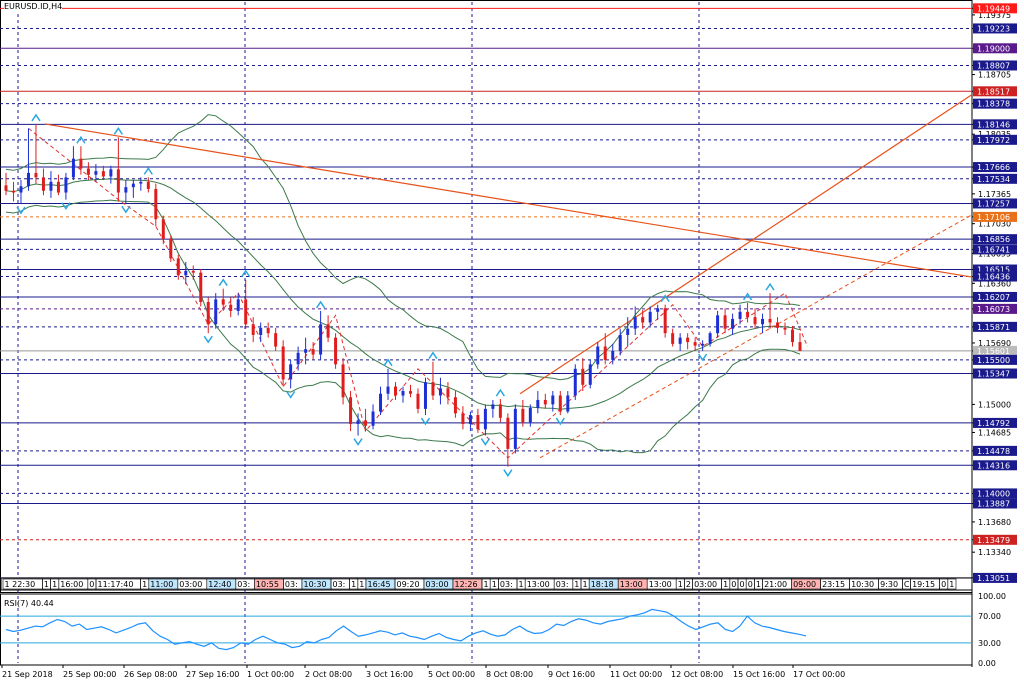  I want to click on price-tick-label: 1.16360, so click(994, 283).